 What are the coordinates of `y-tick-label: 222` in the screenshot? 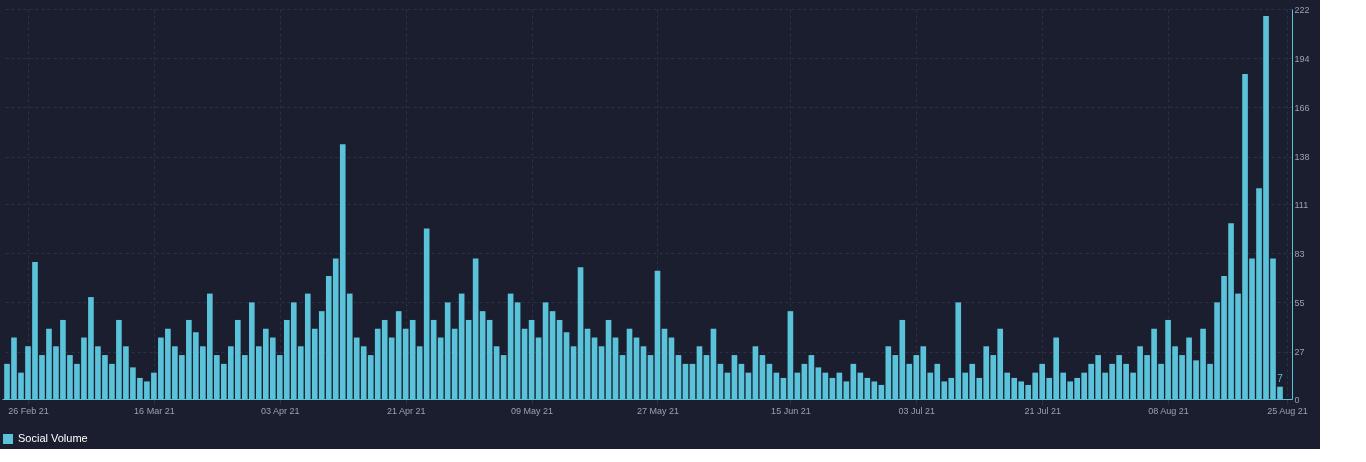 It's located at (1302, 9).